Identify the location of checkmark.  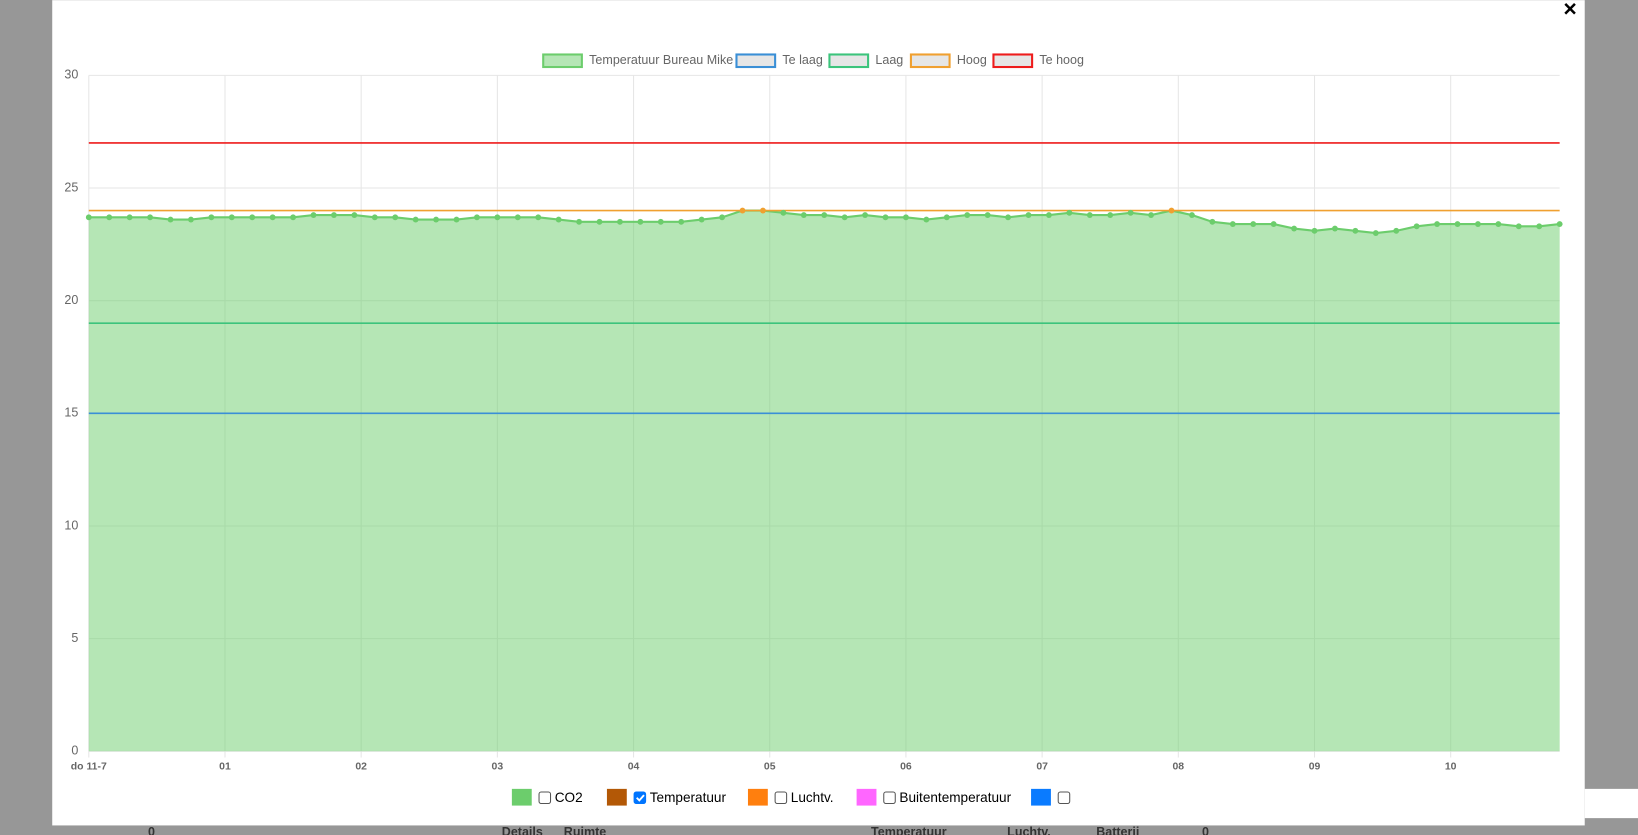
(640, 798).